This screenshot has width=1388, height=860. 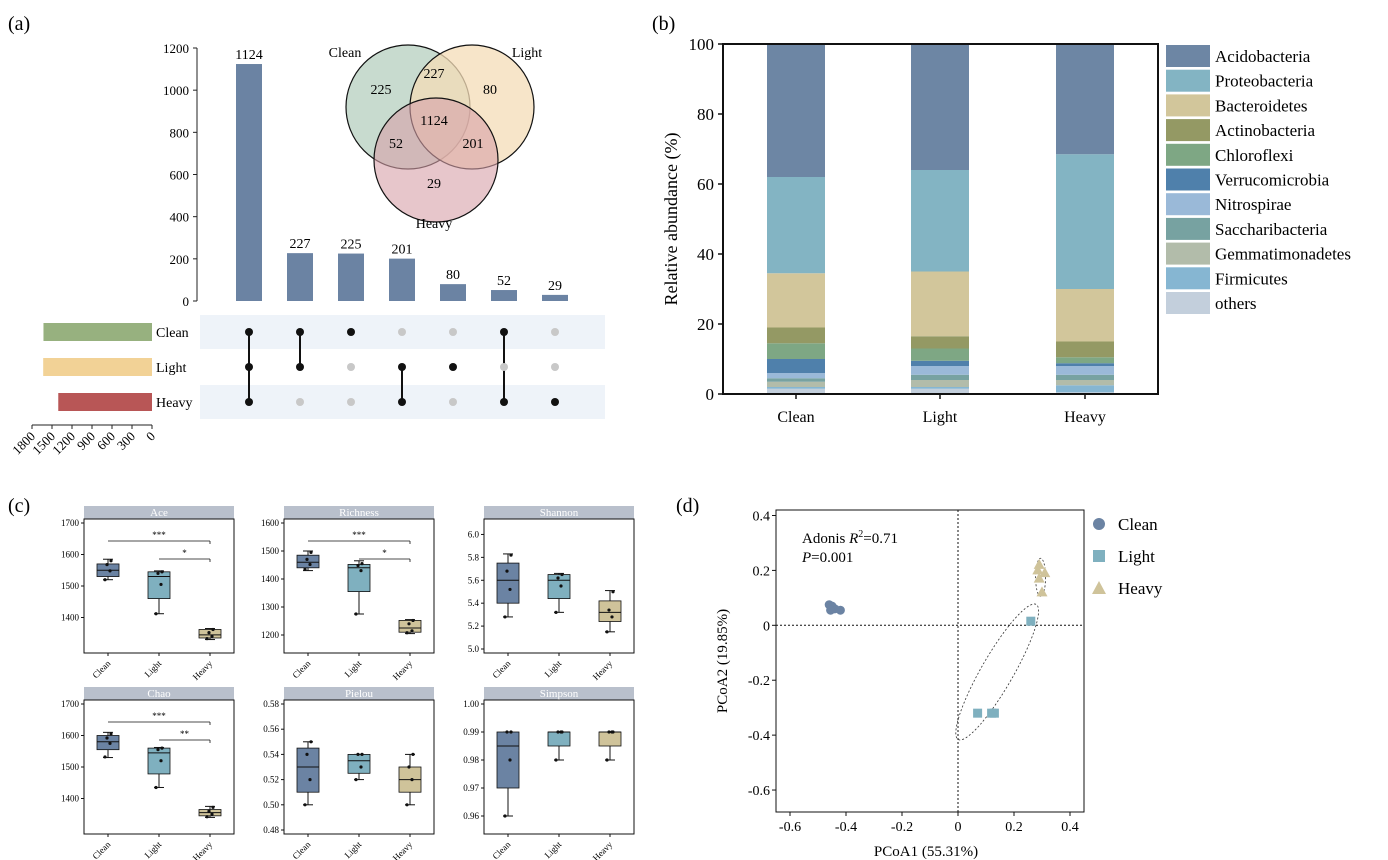 I want to click on upset-y-tick-label: 400, so click(x=180, y=217).